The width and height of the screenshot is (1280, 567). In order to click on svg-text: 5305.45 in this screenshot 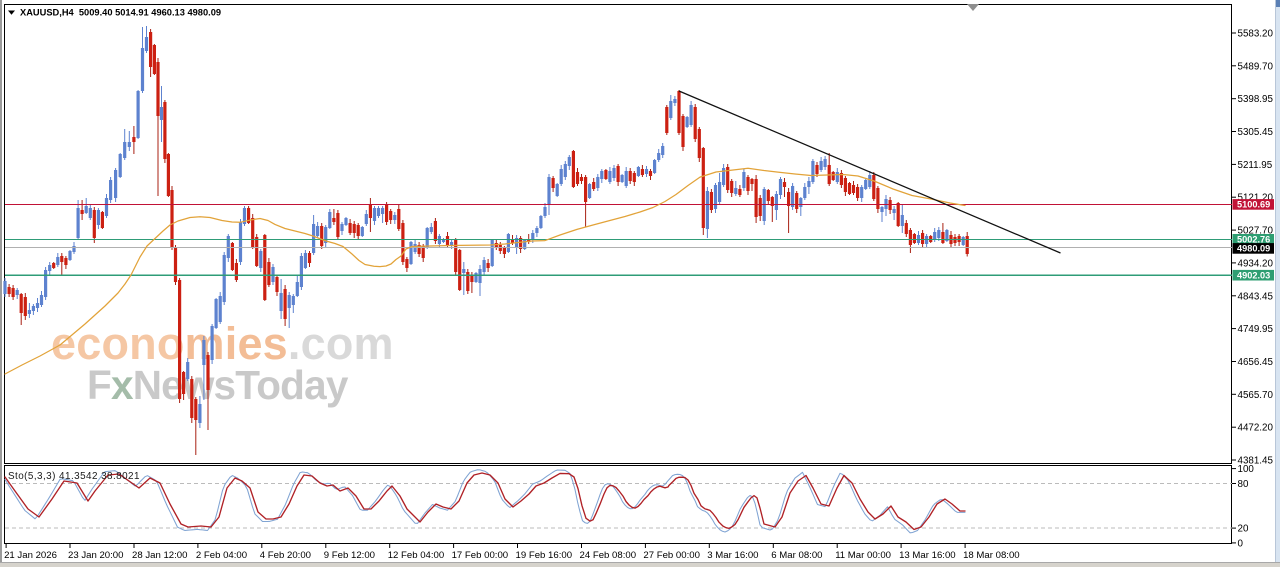, I will do `click(1256, 132)`.